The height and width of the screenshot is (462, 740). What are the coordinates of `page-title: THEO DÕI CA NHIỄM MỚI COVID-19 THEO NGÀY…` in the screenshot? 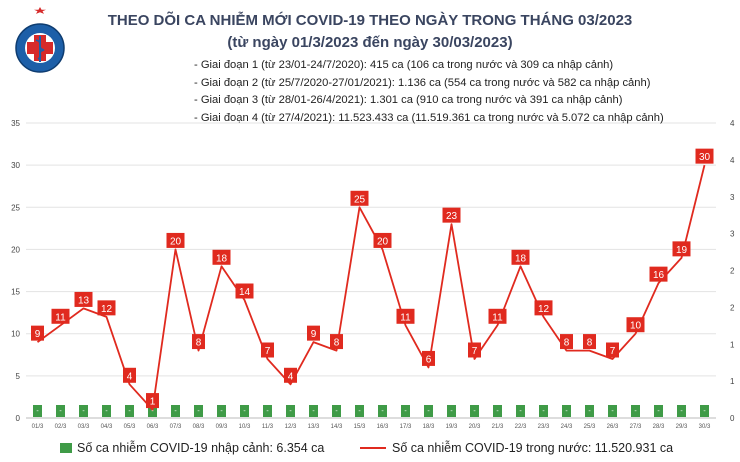 It's located at (370, 20).